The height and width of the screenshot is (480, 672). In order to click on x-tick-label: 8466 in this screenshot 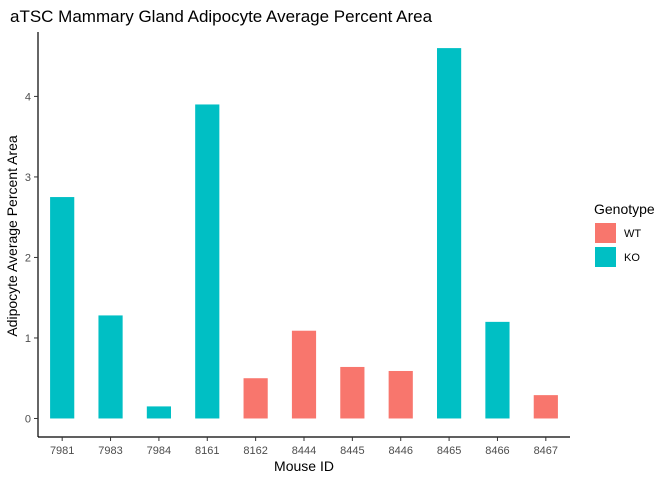, I will do `click(497, 451)`.